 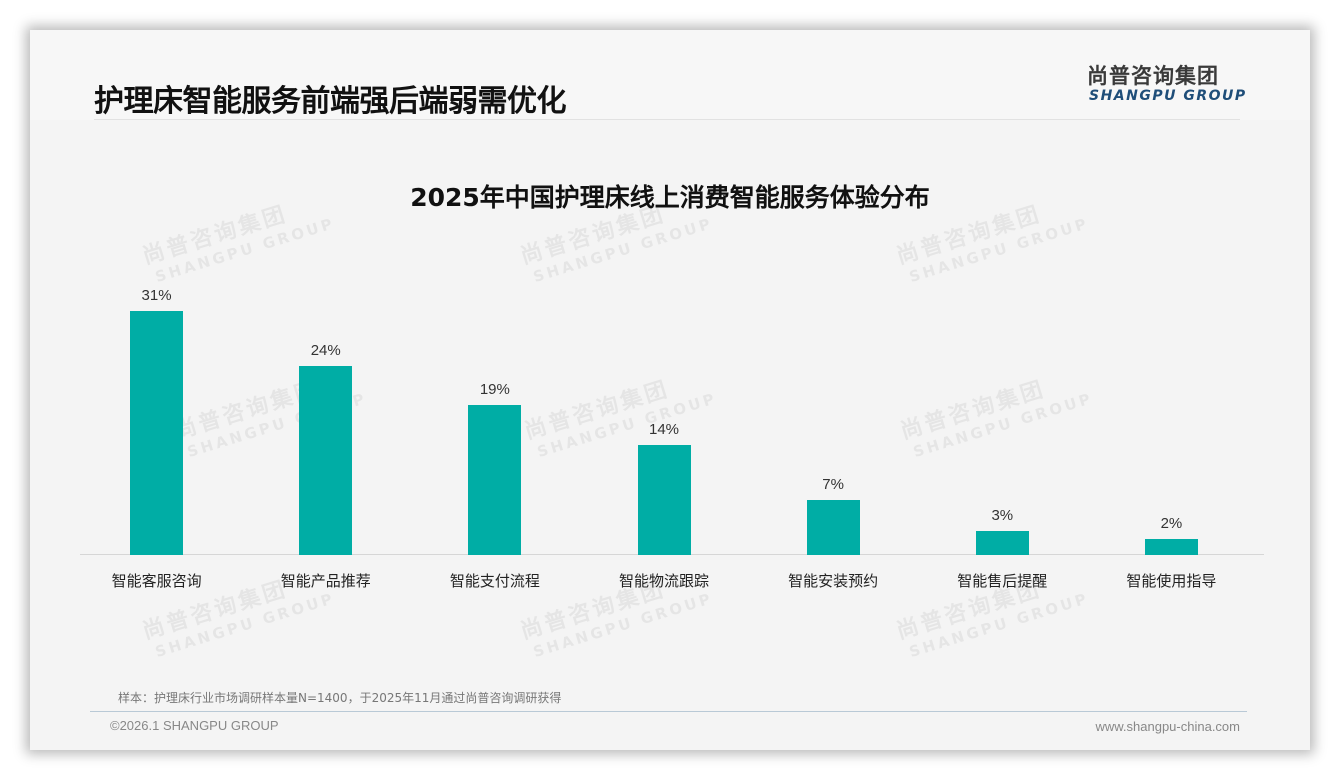 I want to click on footer-divider, so click(x=668, y=711).